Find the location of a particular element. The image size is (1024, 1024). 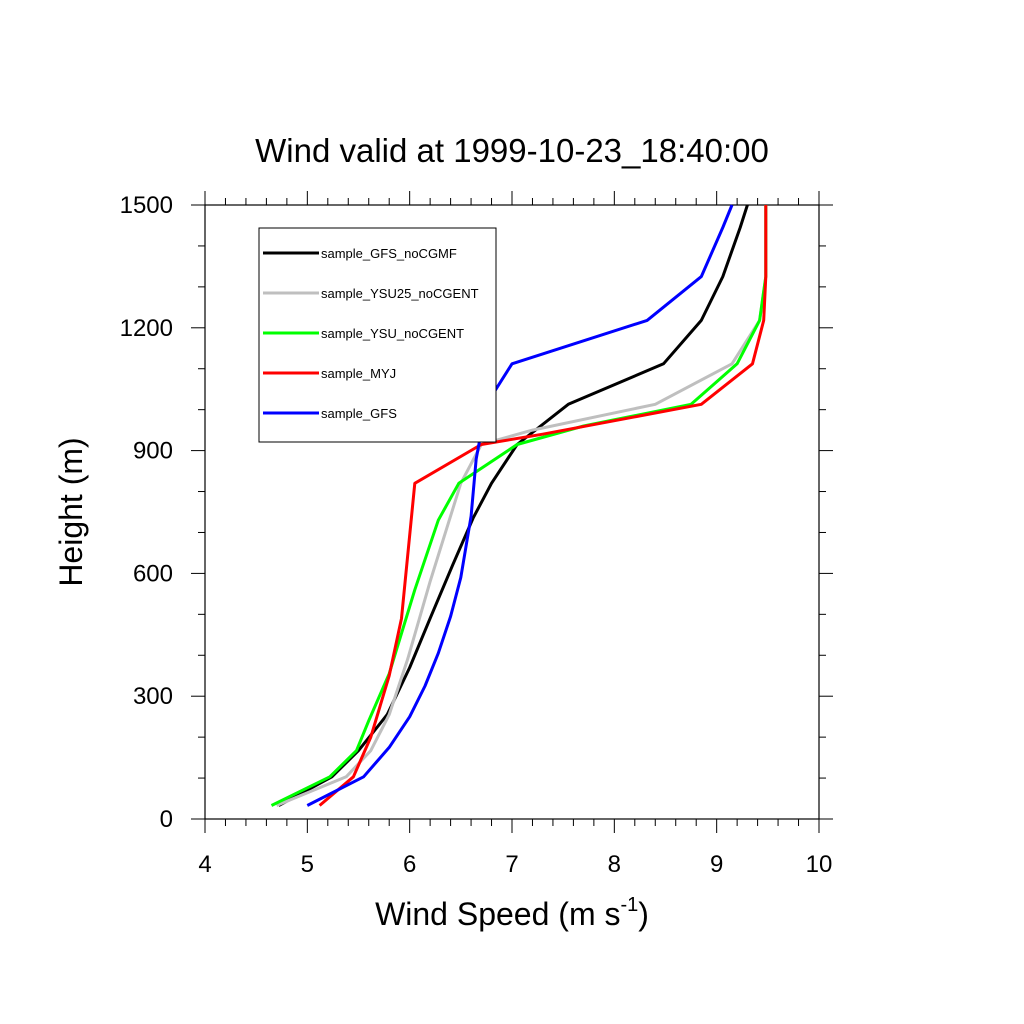

legend-entry-label: sample_GFS is located at coordinates (359, 413).